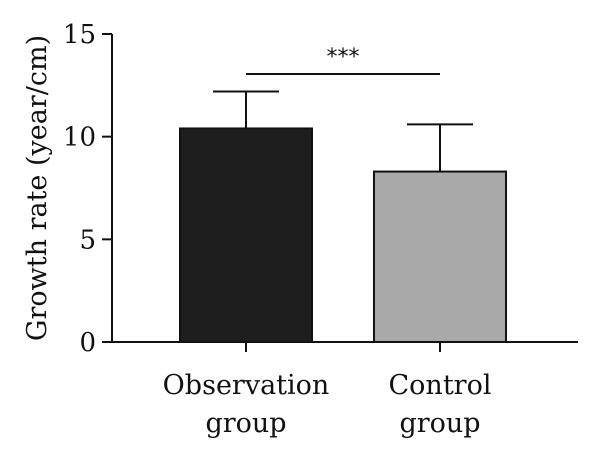  I want to click on y-tick-label: 10, so click(79, 138).